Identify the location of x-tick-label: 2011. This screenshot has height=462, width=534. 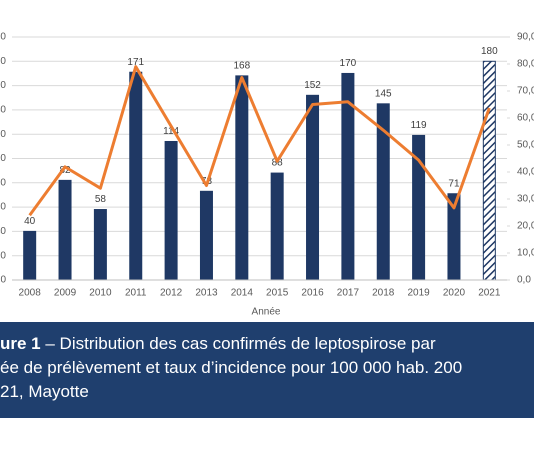
(136, 293).